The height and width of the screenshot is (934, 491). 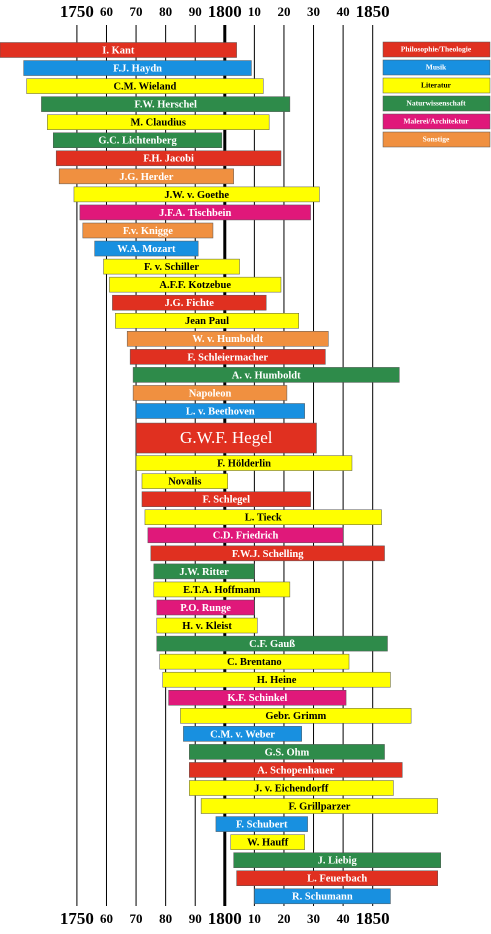 I want to click on bar-label: G.C. Lichtenberg, so click(x=137, y=141).